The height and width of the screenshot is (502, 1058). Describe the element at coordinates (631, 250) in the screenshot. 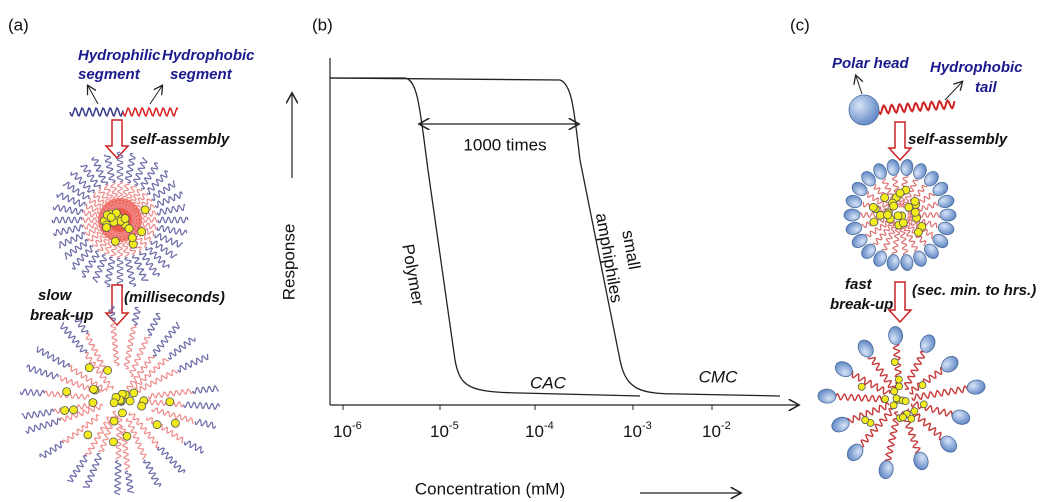

I see `curve-label: small` at that location.